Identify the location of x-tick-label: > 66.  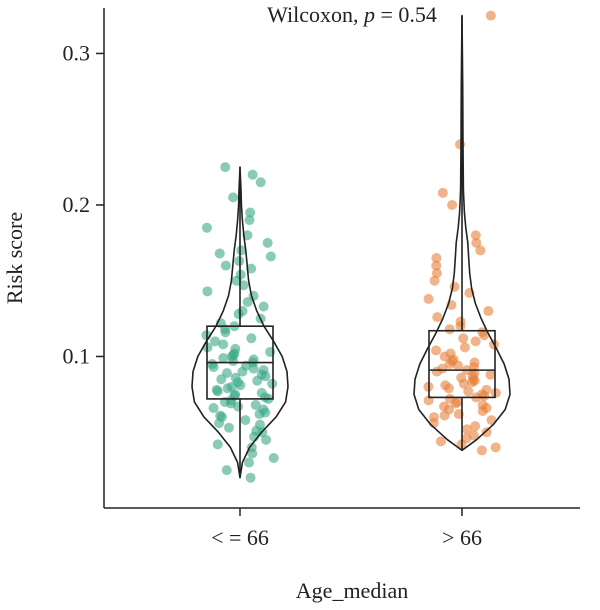
(462, 537).